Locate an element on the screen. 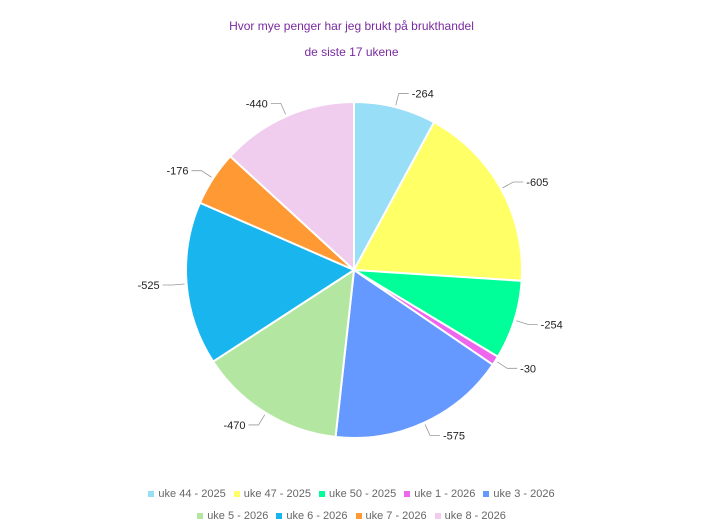 The image size is (703, 530). legend-item: uke 44 - 2025 is located at coordinates (187, 494).